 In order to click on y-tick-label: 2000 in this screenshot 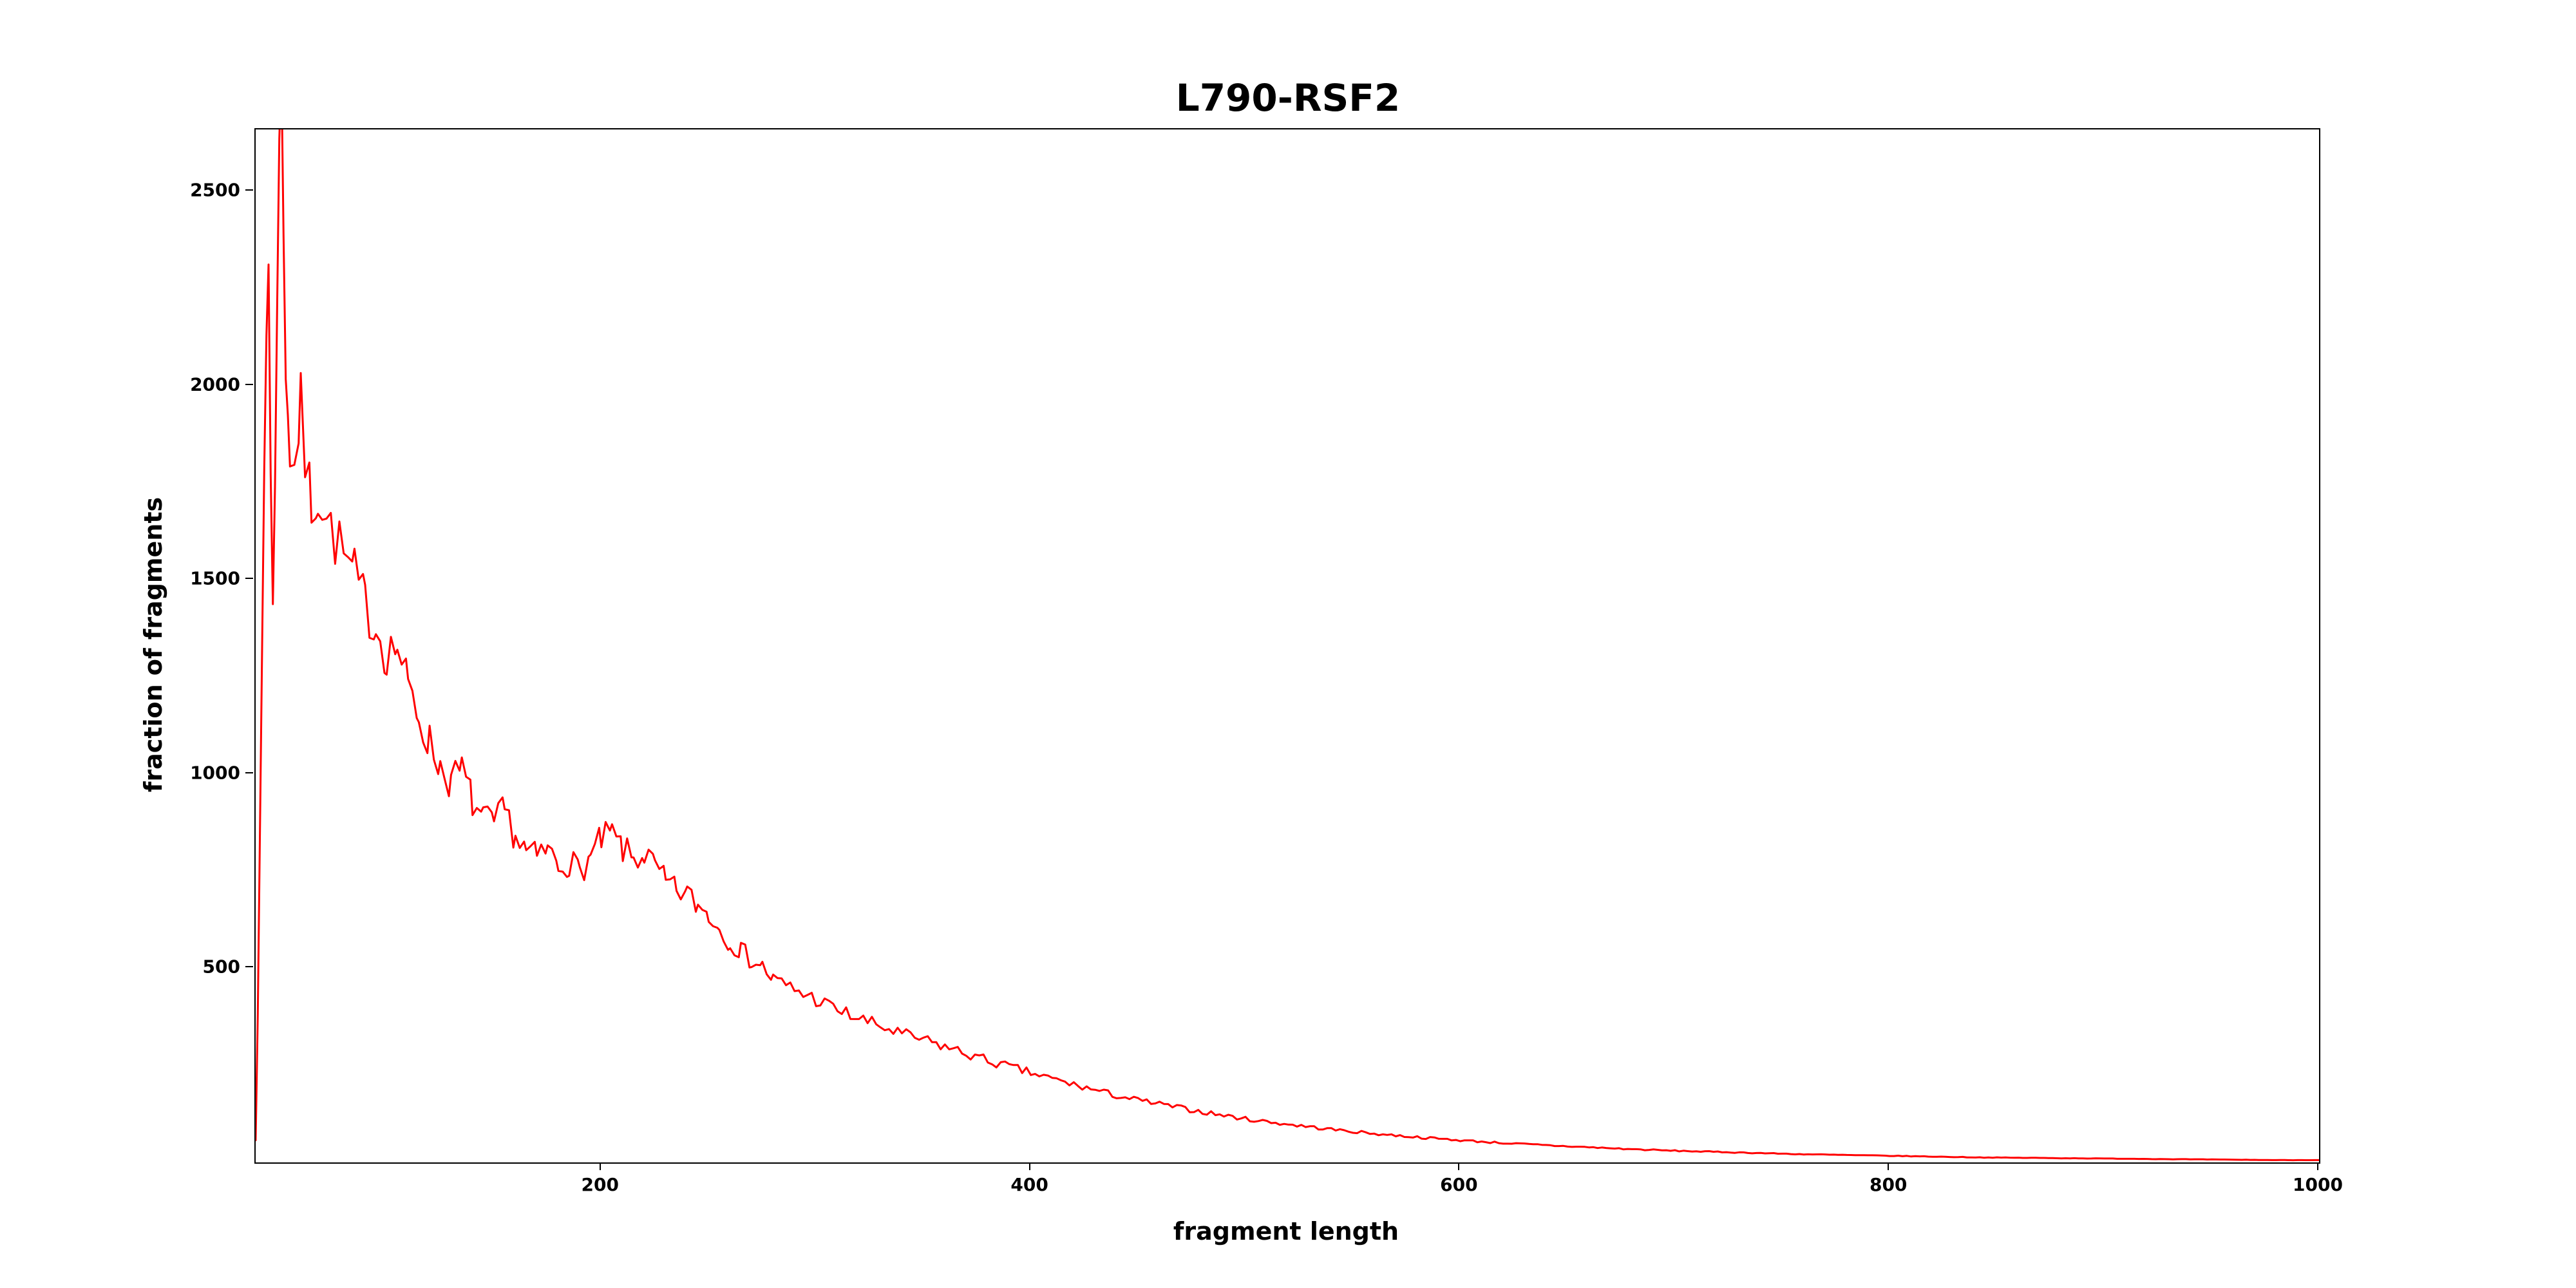, I will do `click(215, 384)`.